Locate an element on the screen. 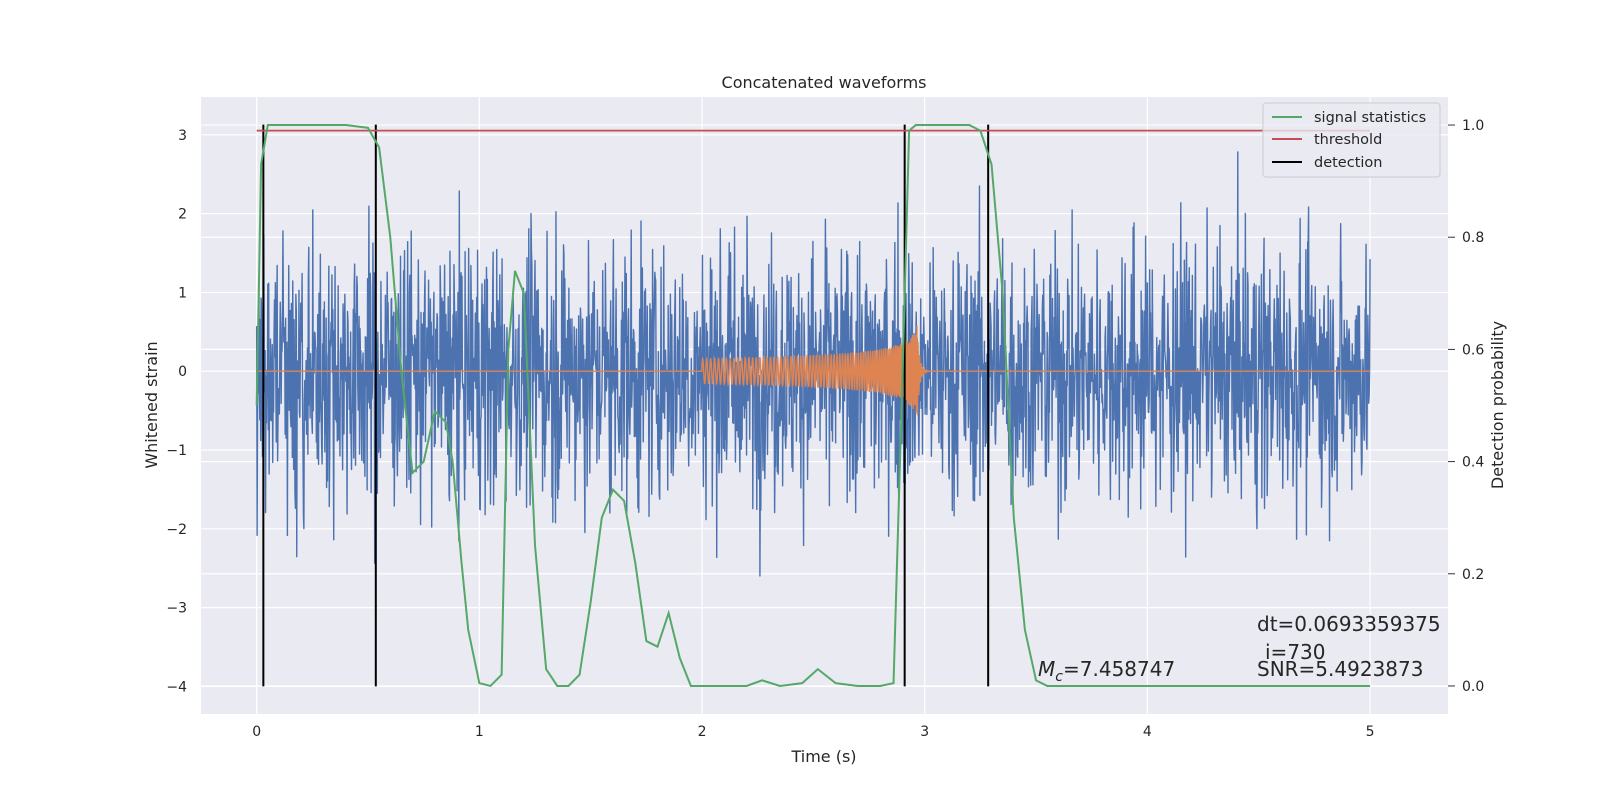 The image size is (1600, 800). i-annotation: i=730 is located at coordinates (1295, 652).